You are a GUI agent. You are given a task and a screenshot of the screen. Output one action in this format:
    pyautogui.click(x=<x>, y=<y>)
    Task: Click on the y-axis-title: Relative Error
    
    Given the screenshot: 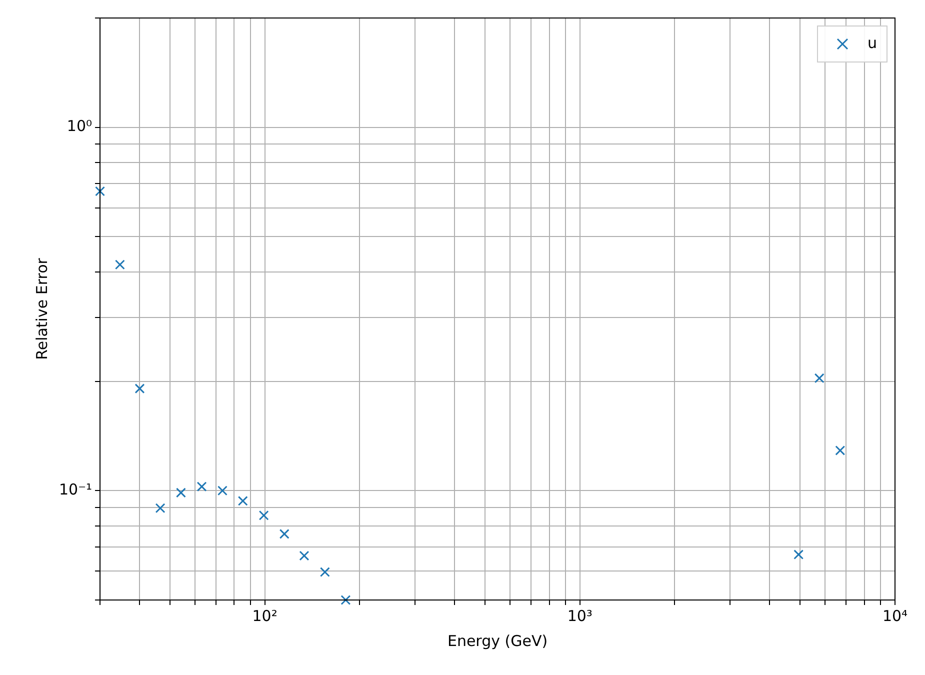 What is the action you would take?
    pyautogui.click(x=41, y=308)
    